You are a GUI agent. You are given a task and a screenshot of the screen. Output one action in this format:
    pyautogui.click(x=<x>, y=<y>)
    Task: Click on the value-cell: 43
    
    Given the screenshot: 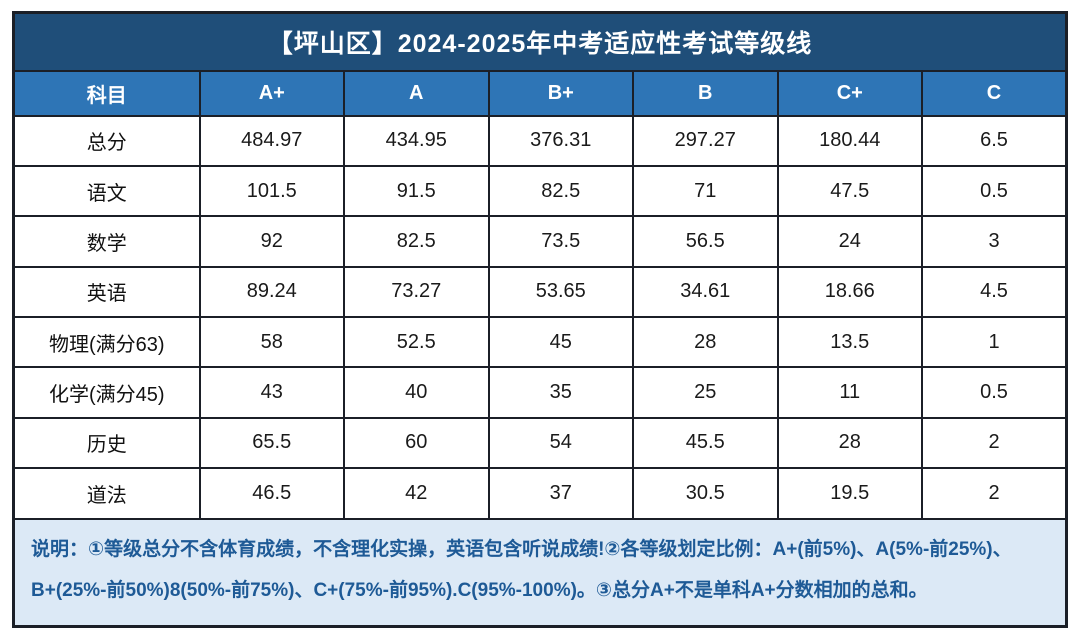 What is the action you would take?
    pyautogui.click(x=271, y=392)
    